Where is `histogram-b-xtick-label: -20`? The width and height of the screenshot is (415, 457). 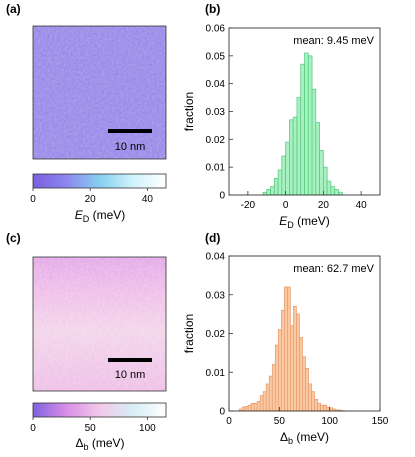 histogram-b-xtick-label: -20 is located at coordinates (248, 205).